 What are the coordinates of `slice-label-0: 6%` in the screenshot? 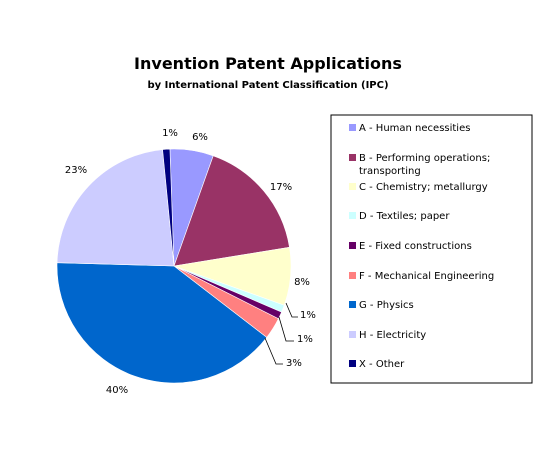 It's located at (200, 137).